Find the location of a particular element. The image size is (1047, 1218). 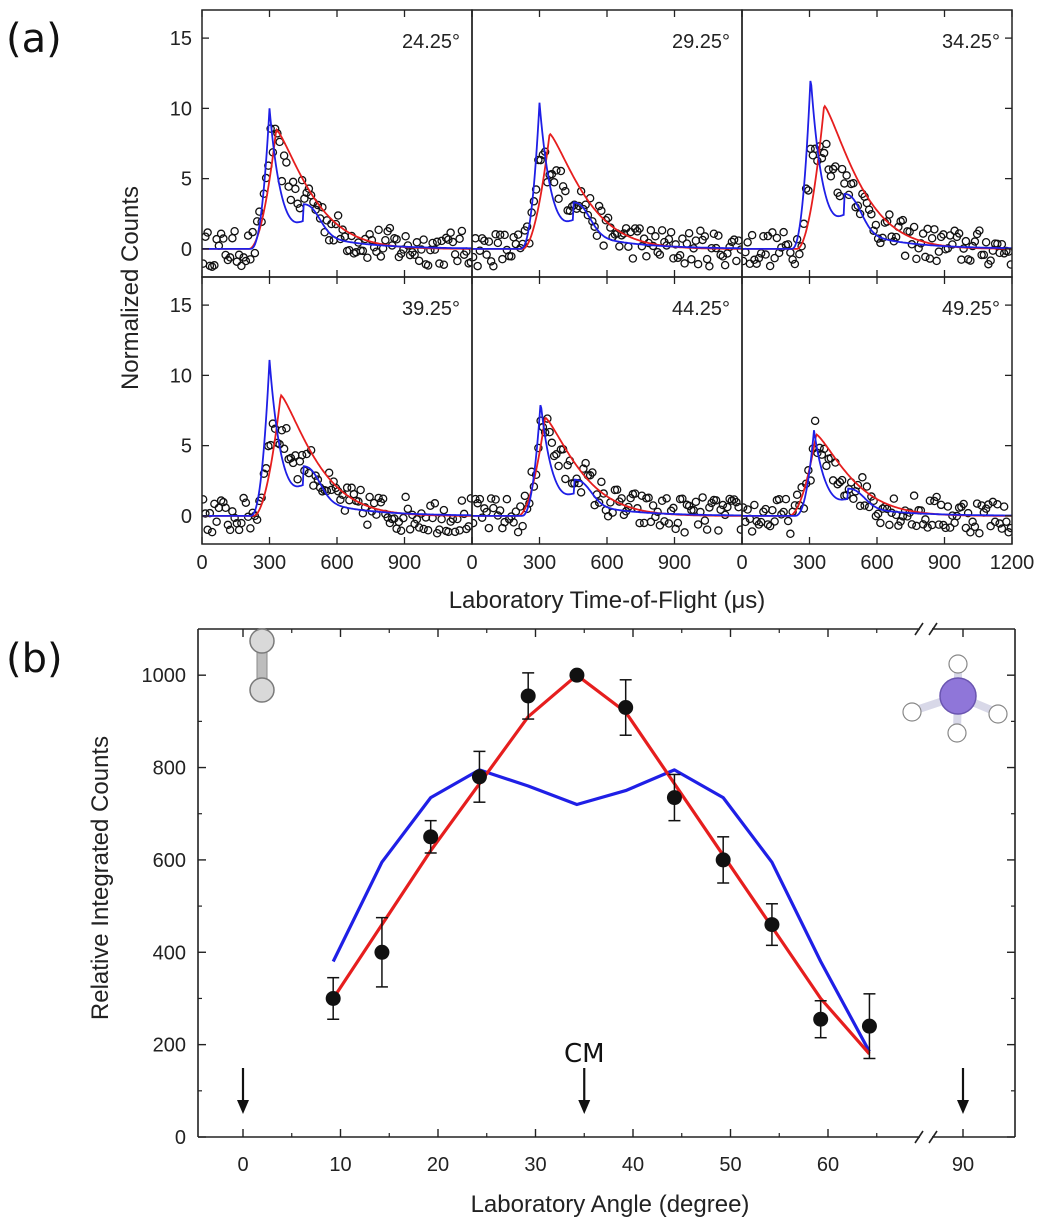

axis-break-mark is located at coordinates (919, 1137).